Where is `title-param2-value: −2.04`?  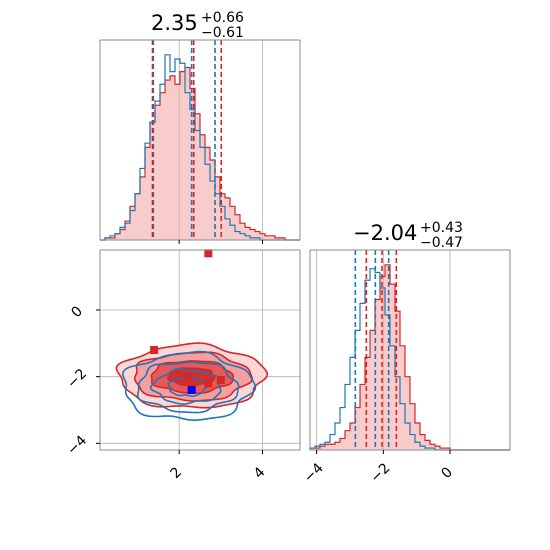
title-param2-value: −2.04 is located at coordinates (385, 233).